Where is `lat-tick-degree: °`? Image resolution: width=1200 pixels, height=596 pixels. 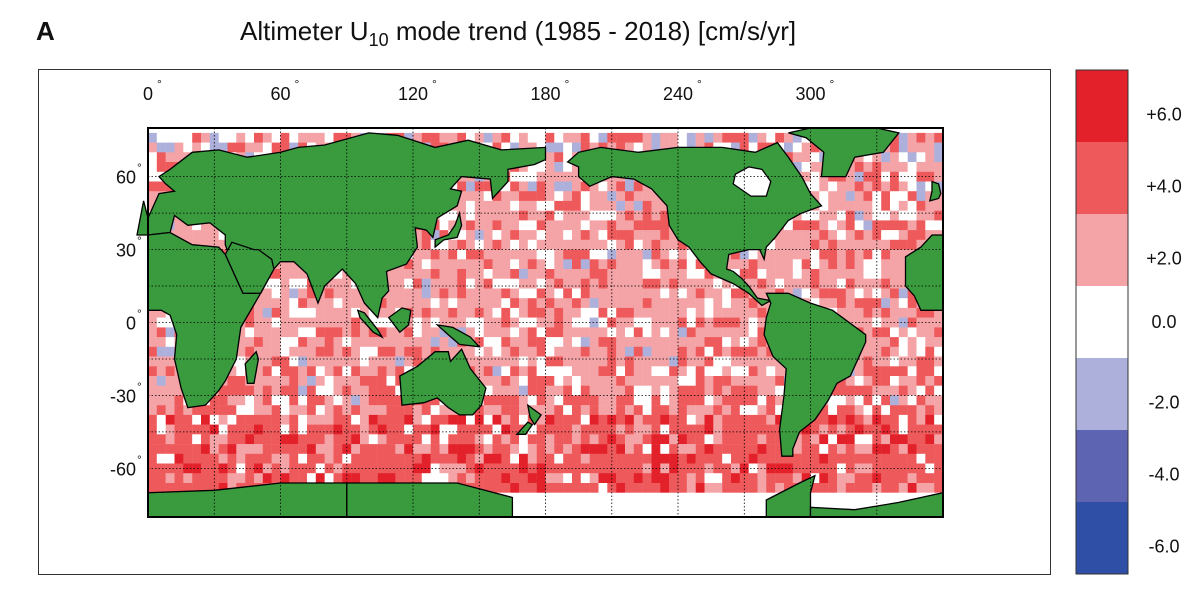
lat-tick-degree: ° is located at coordinates (139, 168).